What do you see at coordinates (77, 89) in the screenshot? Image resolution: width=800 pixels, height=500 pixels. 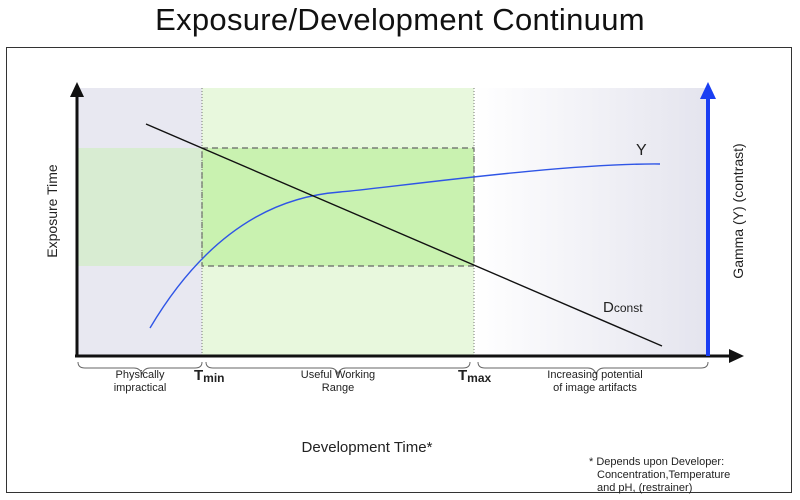 I see `y-axis-left-arrow` at bounding box center [77, 89].